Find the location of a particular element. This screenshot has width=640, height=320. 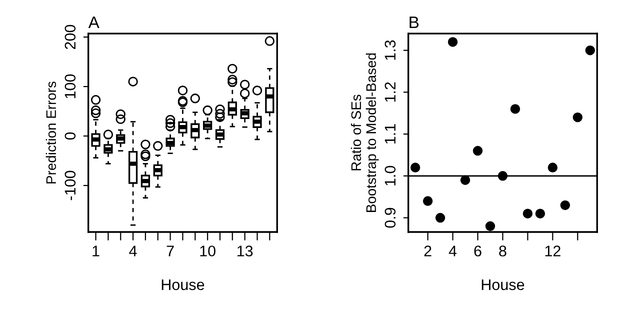

y-tick-label: 0 is located at coordinates (70, 136).